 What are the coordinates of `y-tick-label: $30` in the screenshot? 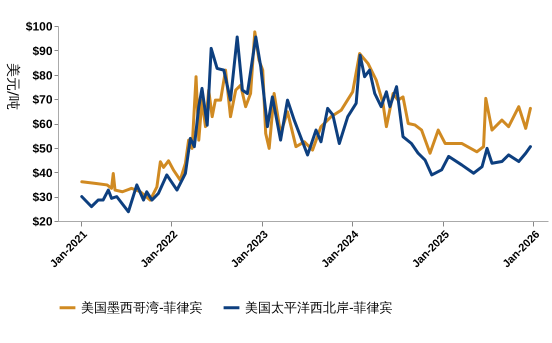 It's located at (42, 197).